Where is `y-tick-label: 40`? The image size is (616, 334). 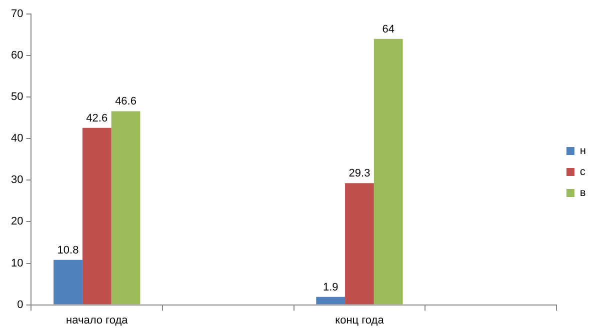 y-tick-label: 40 is located at coordinates (17, 138).